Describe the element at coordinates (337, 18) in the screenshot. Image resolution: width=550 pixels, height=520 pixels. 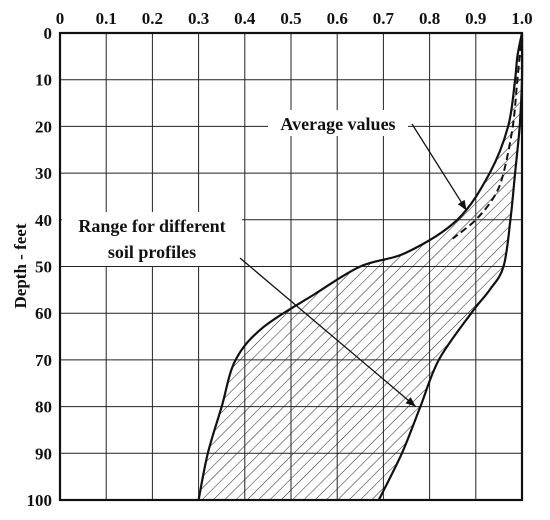
I see `x-tick-label: 0.6` at that location.